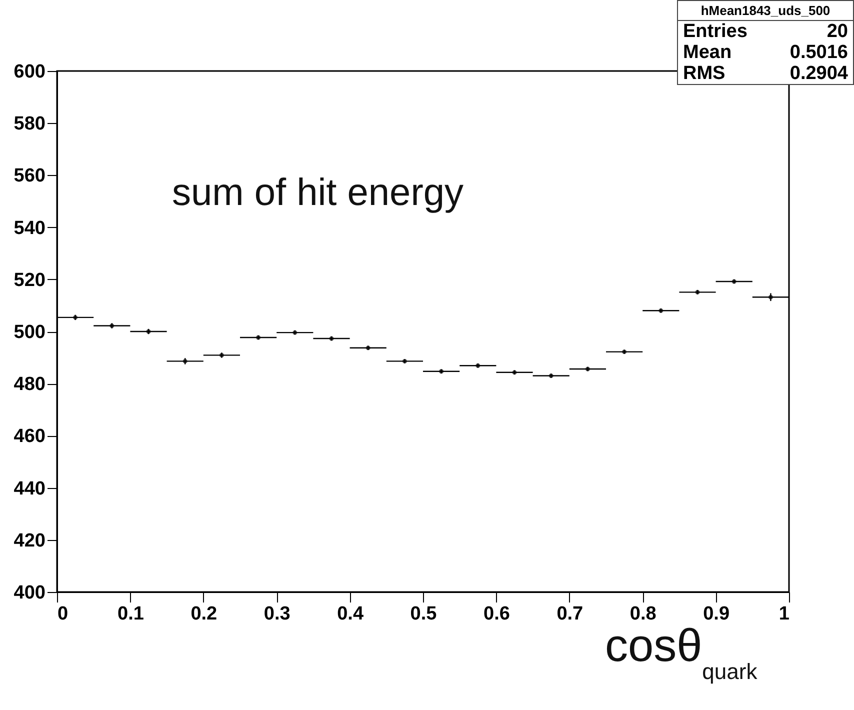 The image size is (854, 710). I want to click on y-tick-label: 580, so click(30, 124).